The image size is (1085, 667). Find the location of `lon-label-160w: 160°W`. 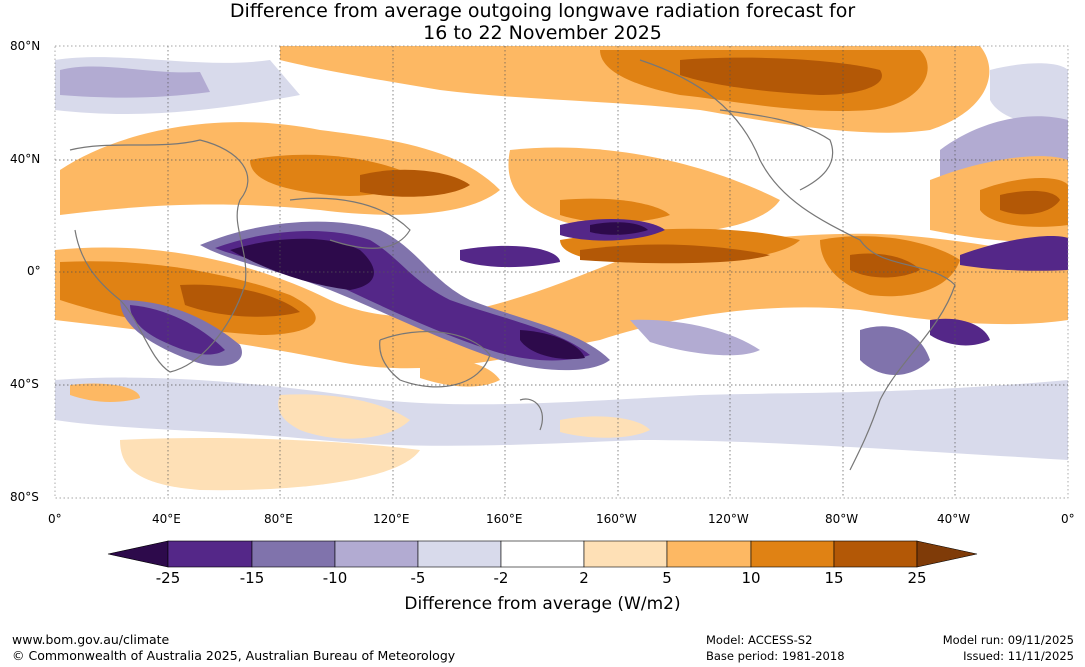

lon-label-160w: 160°W is located at coordinates (616, 519).